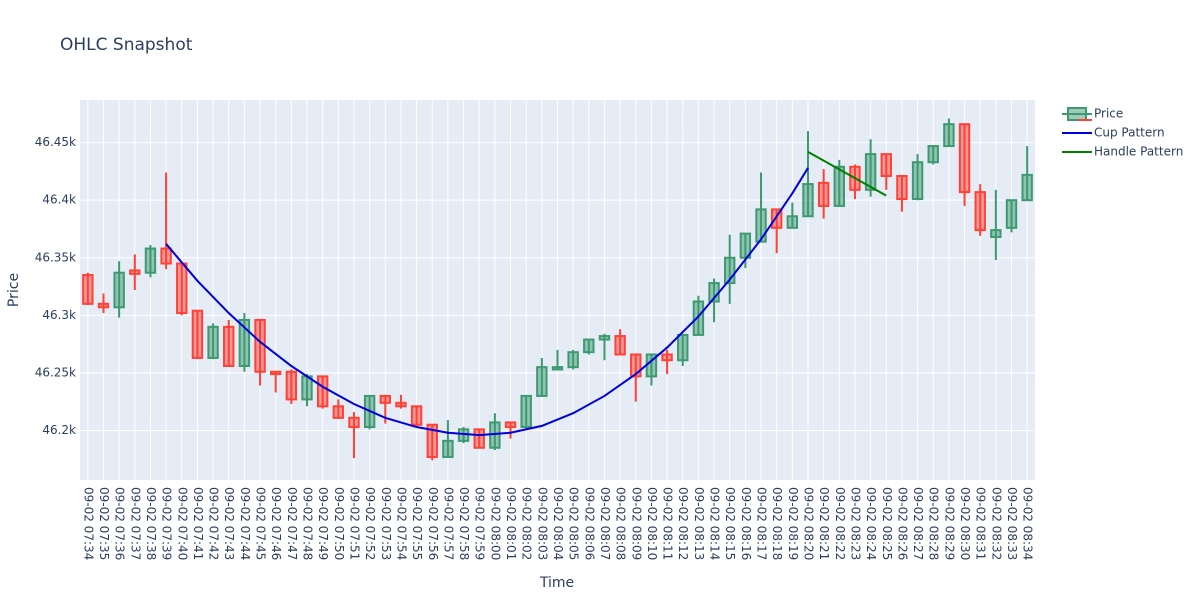  What do you see at coordinates (558, 523) in the screenshot?
I see `x-tick-label: 09-02 08:04` at bounding box center [558, 523].